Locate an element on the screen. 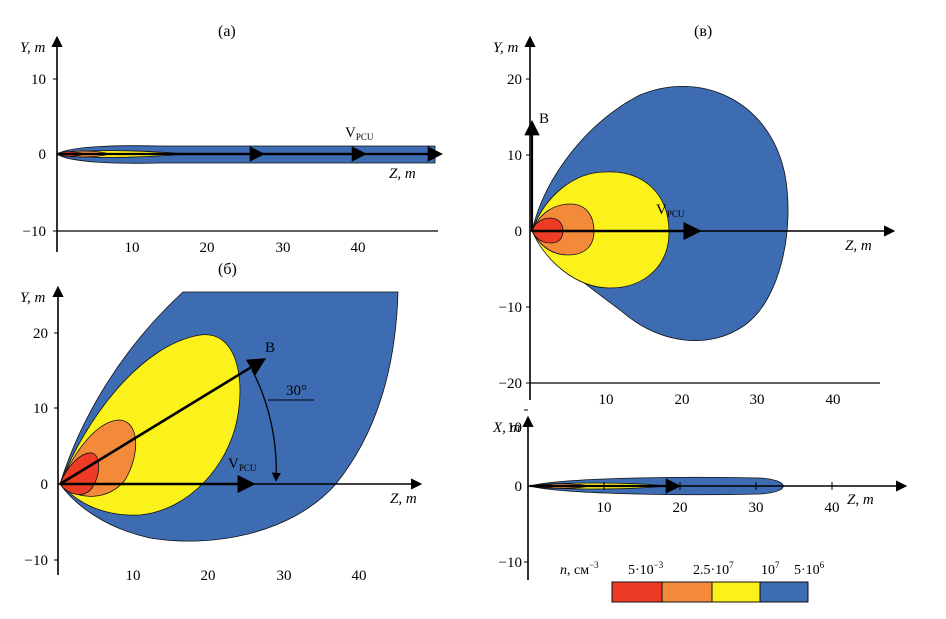 The height and width of the screenshot is (619, 946). panel-a-ytick: 0 is located at coordinates (43, 155).